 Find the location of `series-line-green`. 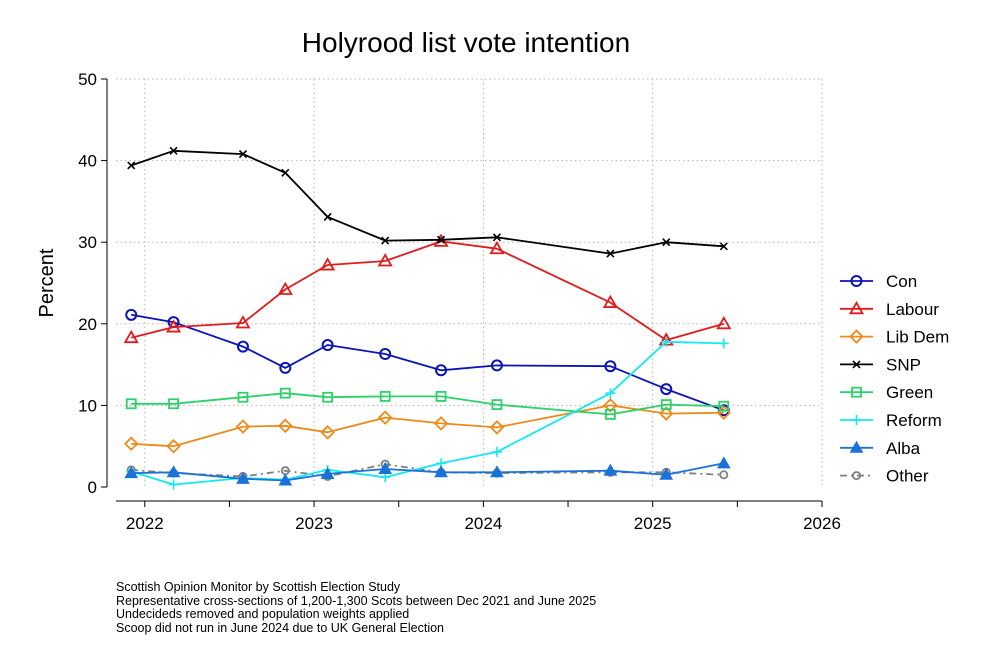

series-line-green is located at coordinates (427, 404).